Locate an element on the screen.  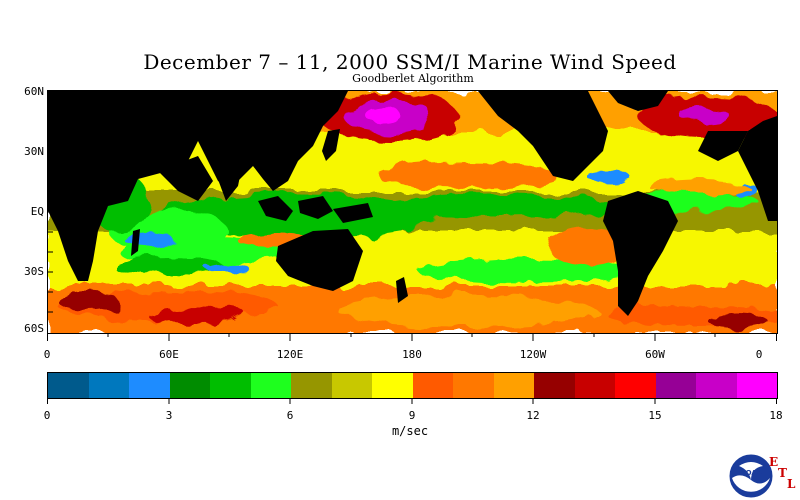
color-bar-label-3: 3 is located at coordinates (169, 415).